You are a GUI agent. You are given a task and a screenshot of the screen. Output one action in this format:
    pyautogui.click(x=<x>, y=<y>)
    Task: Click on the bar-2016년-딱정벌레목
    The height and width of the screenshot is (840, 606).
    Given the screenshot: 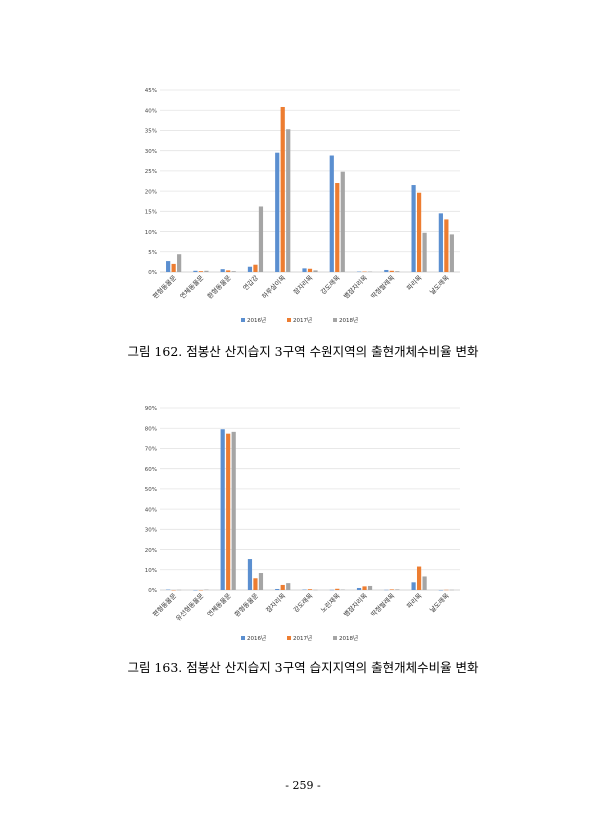 What is the action you would take?
    pyautogui.click(x=386, y=270)
    